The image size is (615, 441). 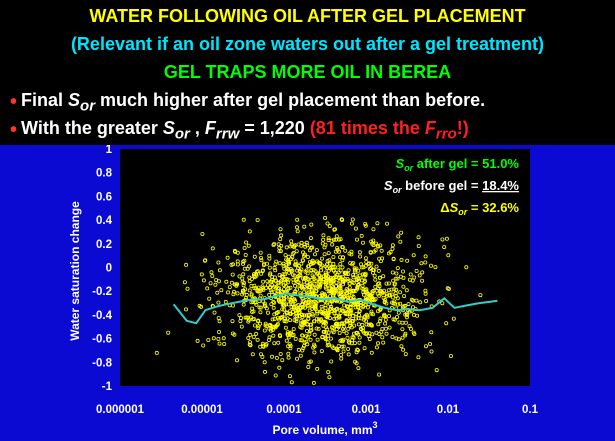 I want to click on frrw-symbol: F, so click(x=210, y=128).